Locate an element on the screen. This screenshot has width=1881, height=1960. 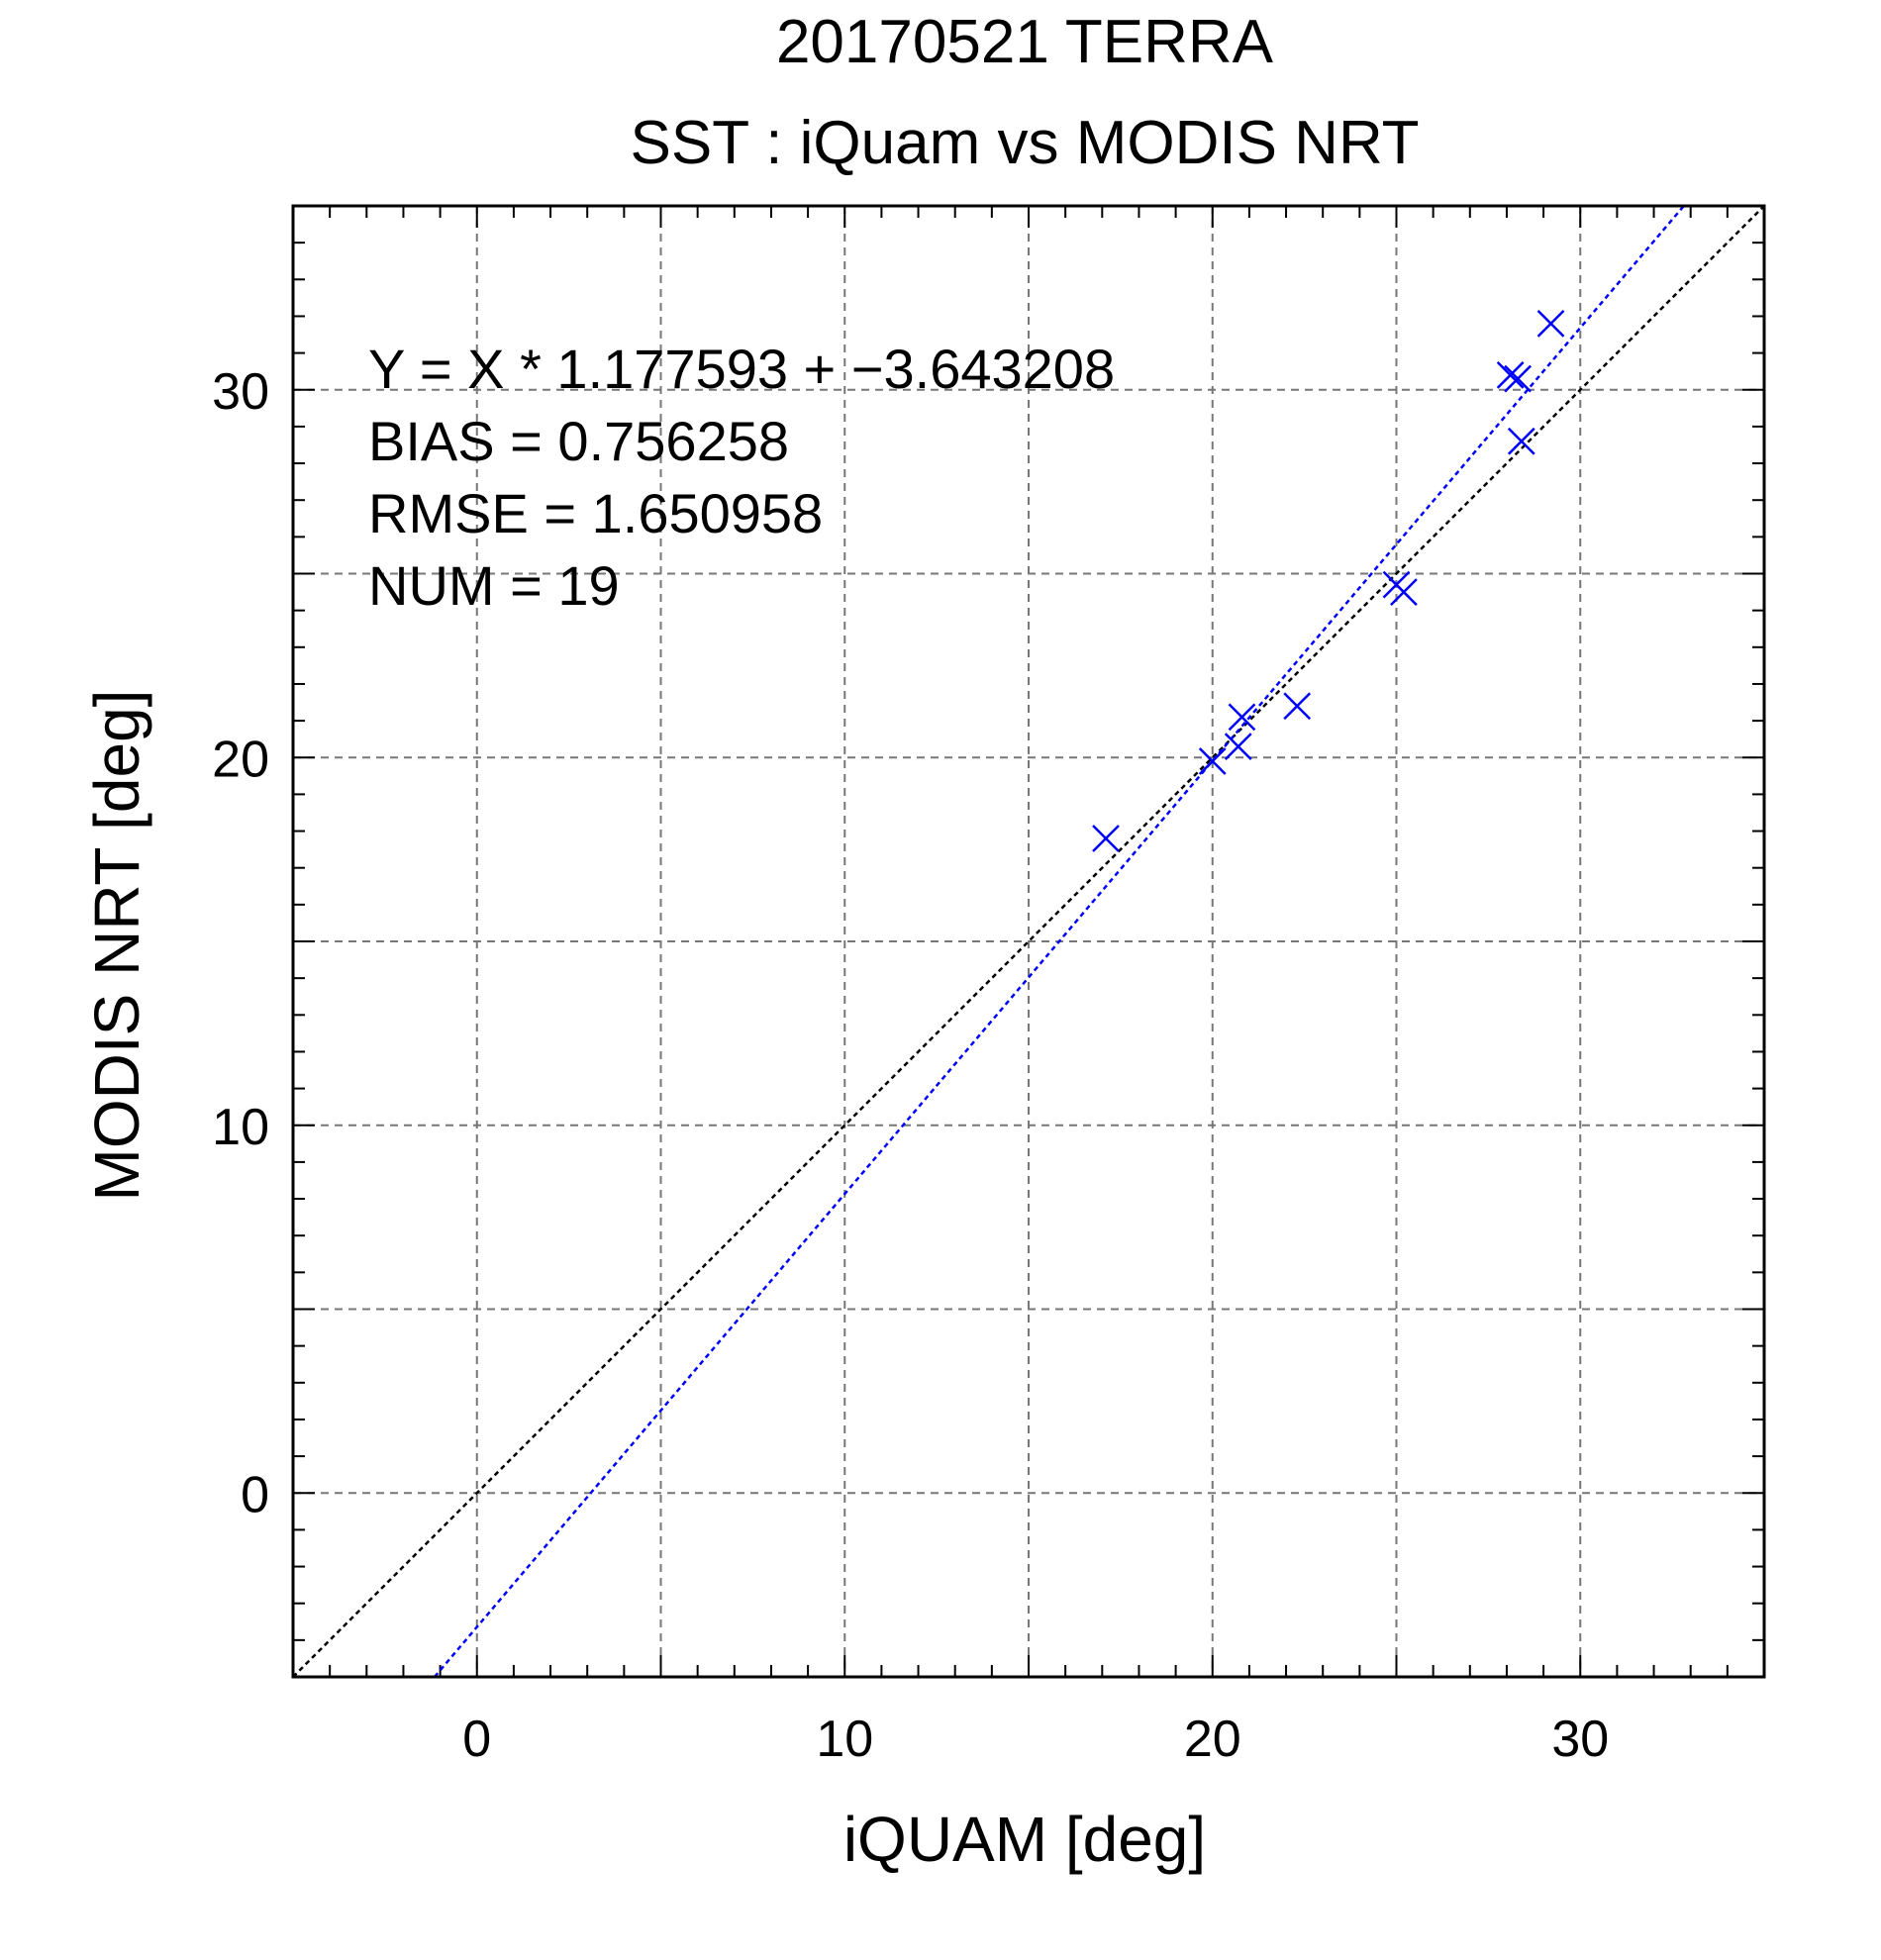
stats-annotation: NUM = 19 is located at coordinates (494, 585).